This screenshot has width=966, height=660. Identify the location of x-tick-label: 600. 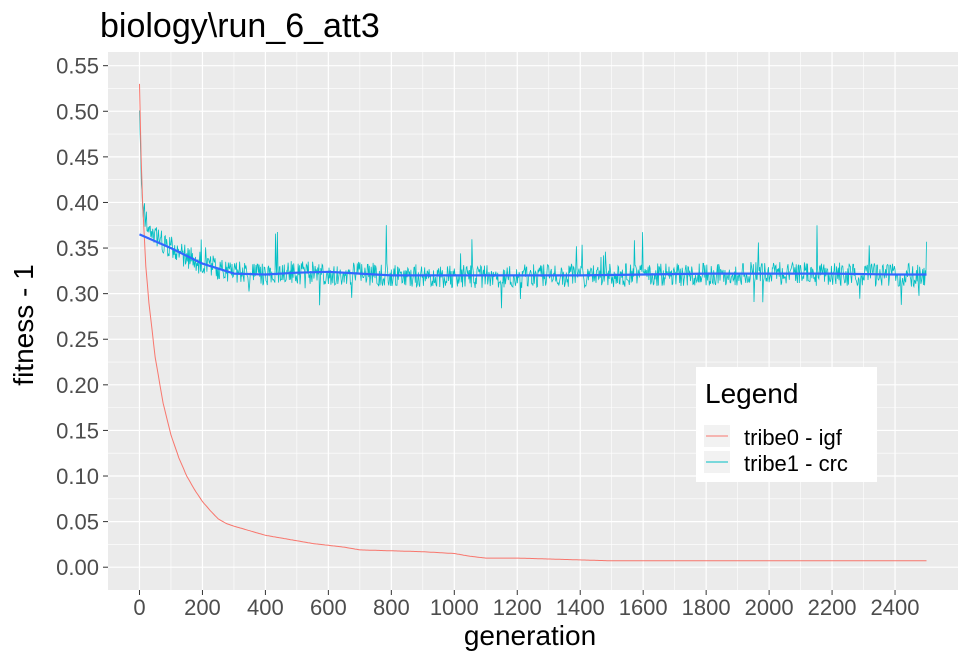
(328, 607).